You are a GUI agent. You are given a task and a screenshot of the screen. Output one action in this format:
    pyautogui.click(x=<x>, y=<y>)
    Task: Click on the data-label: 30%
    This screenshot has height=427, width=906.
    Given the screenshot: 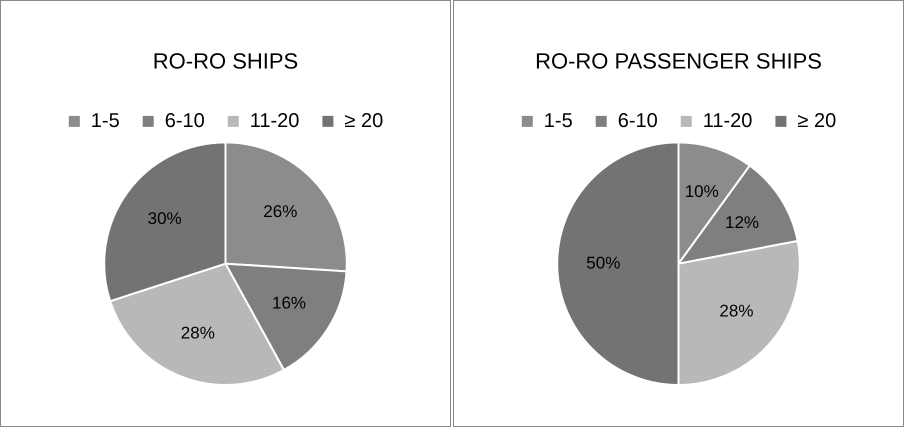 What is the action you would take?
    pyautogui.click(x=165, y=218)
    